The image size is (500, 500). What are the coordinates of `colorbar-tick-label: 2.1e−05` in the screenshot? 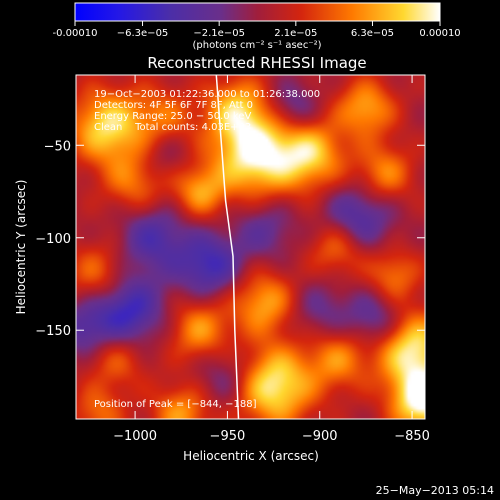 It's located at (295, 33).